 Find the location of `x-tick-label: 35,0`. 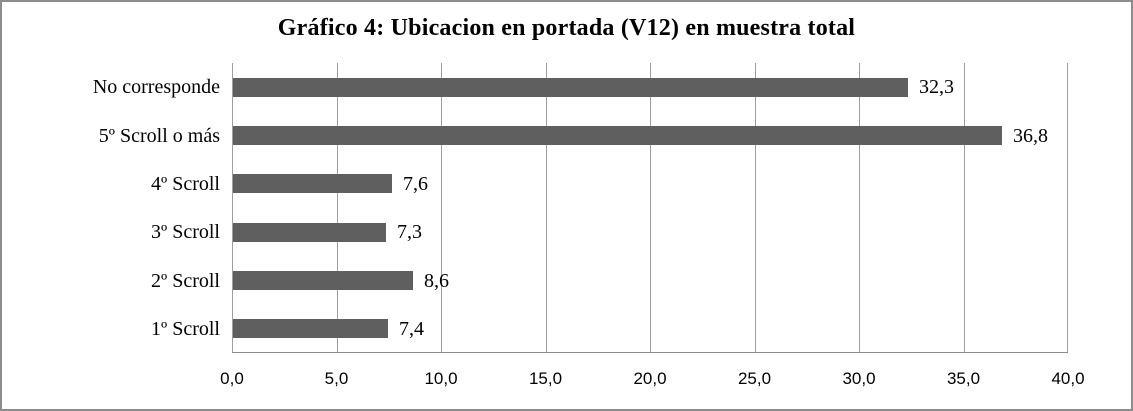

x-tick-label: 35,0 is located at coordinates (963, 378).